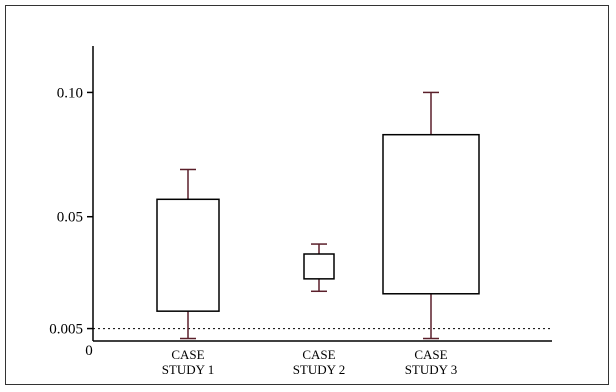 The height and width of the screenshot is (392, 616). Describe the element at coordinates (70, 218) in the screenshot. I see `y-tick-label: 0.05` at that location.